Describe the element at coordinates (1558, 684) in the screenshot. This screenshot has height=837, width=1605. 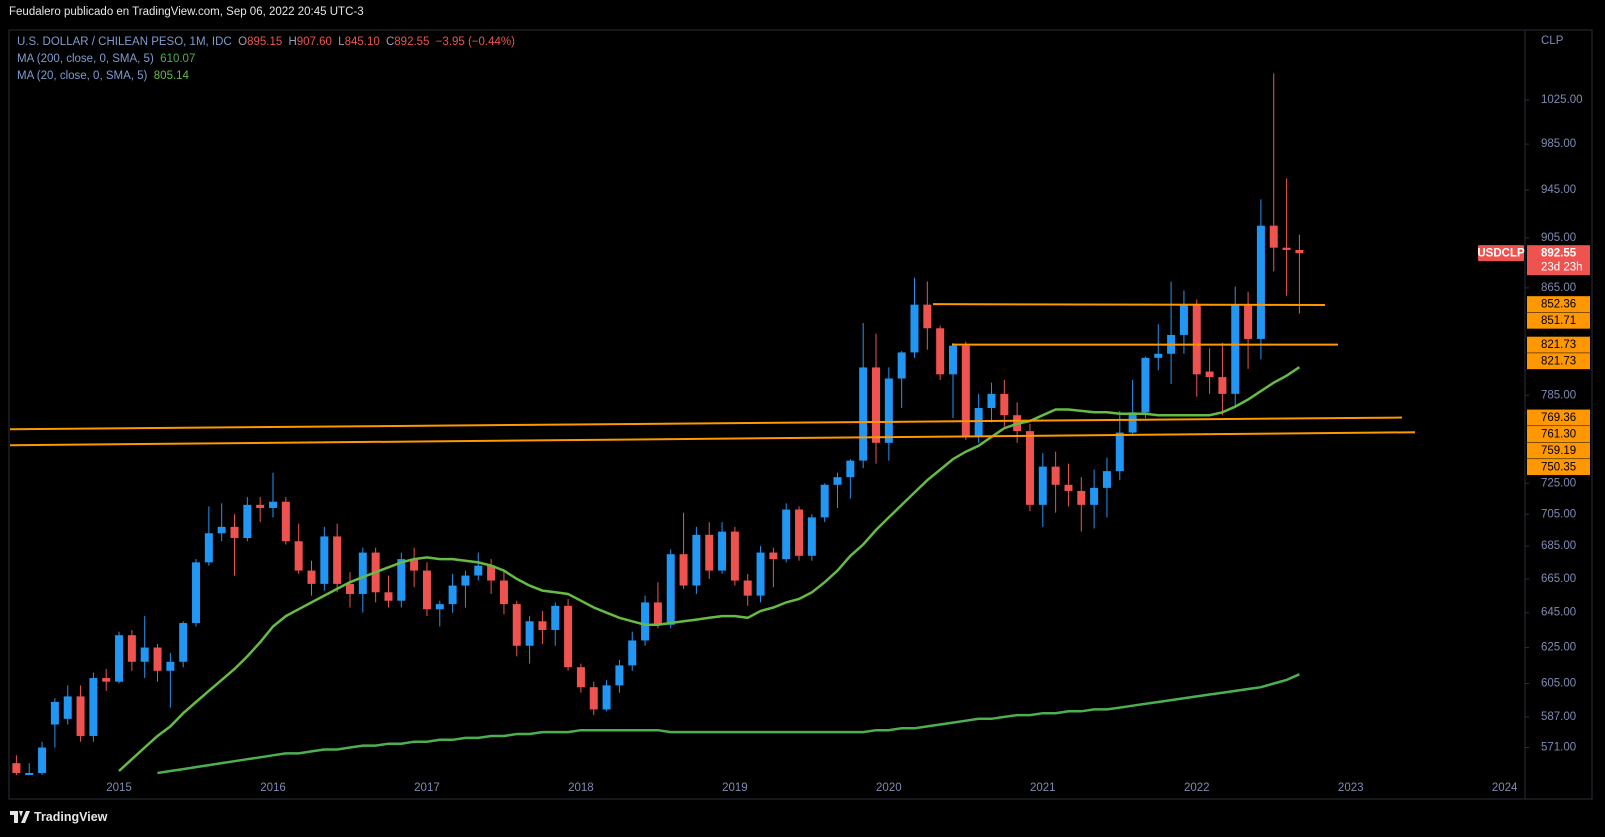
I see `y-tick-label: 605.00` at that location.